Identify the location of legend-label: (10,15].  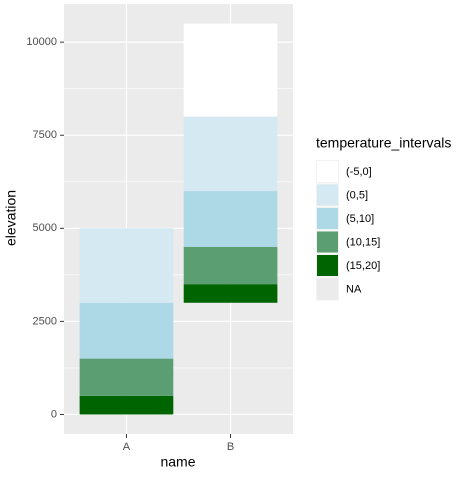
(363, 242).